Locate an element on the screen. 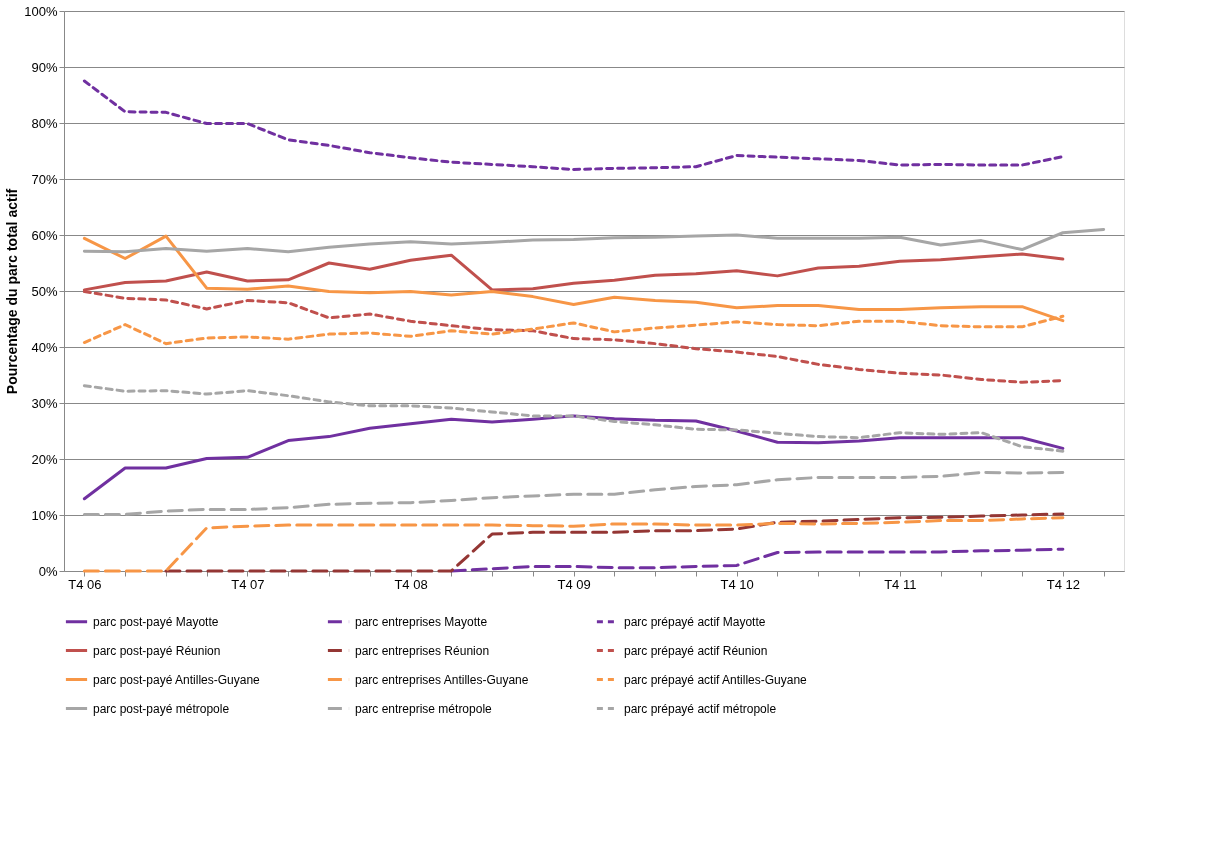 This screenshot has width=1219, height=844. y-tick-label: 100% is located at coordinates (41, 11).